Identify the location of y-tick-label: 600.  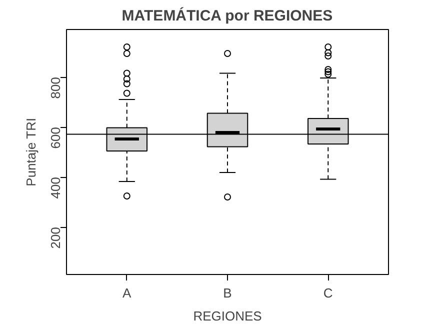
(55, 137).